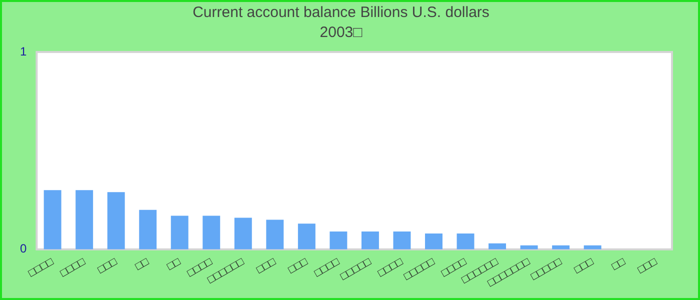 This screenshot has width=700, height=300. I want to click on chart-title: Current account balance Billions U.S. dollars, so click(341, 13).